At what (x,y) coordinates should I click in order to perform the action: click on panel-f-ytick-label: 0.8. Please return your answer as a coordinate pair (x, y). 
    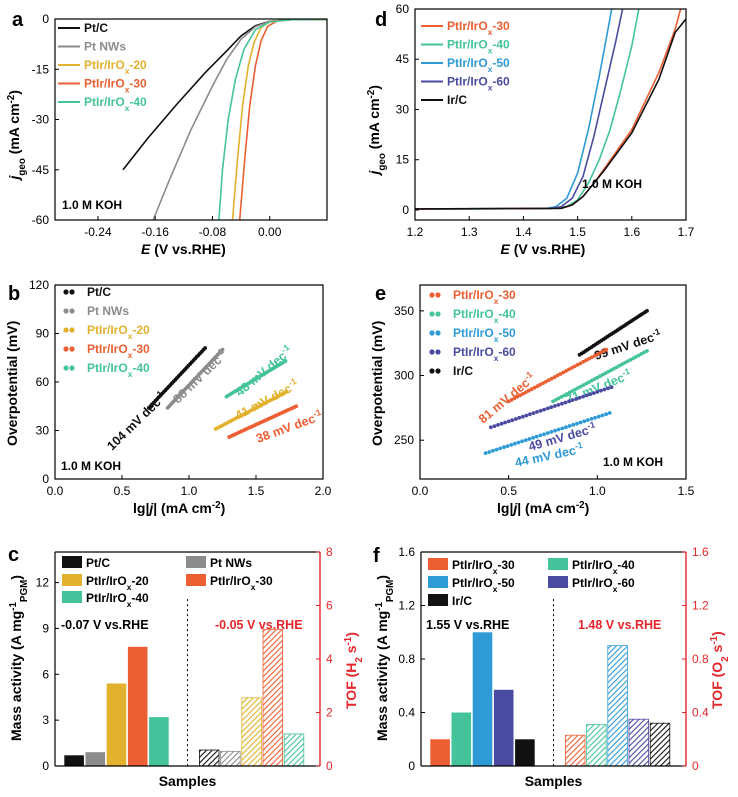
    Looking at the image, I should click on (700, 659).